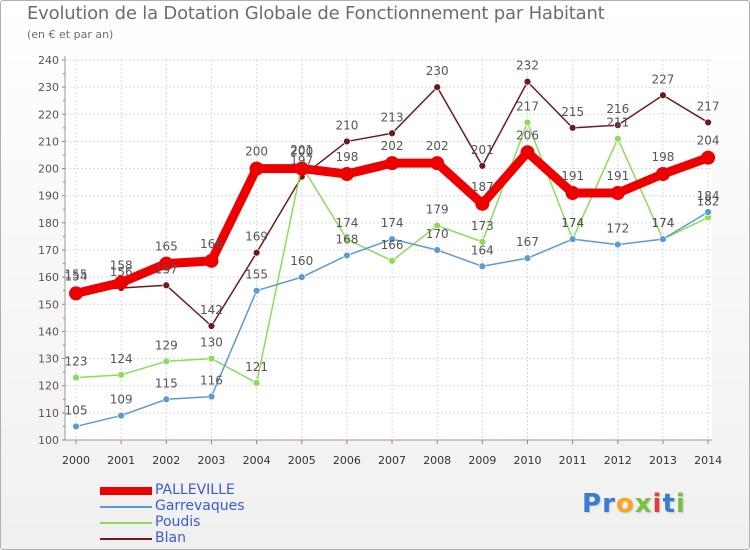 The image size is (750, 550). I want to click on legend-label: Garrevaques, so click(200, 506).